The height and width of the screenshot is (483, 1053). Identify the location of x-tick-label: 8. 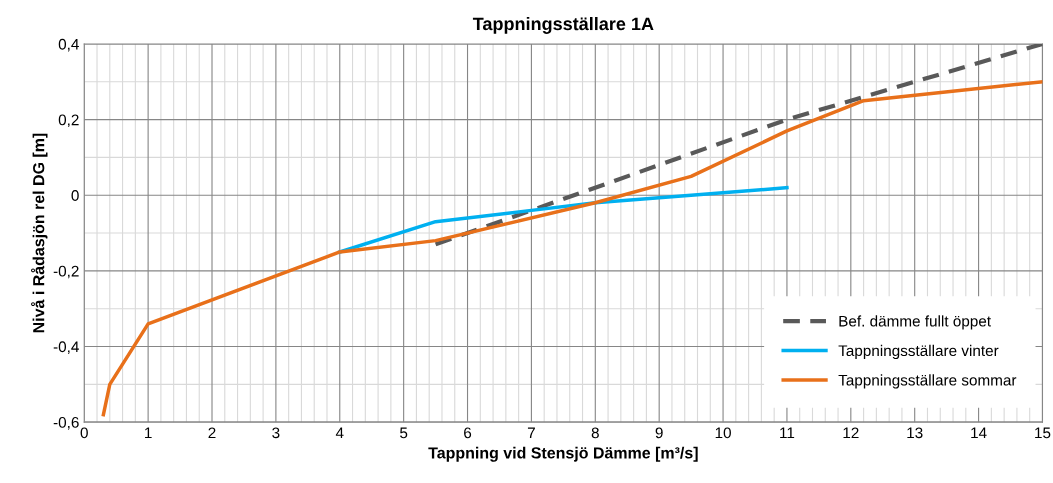
(595, 433).